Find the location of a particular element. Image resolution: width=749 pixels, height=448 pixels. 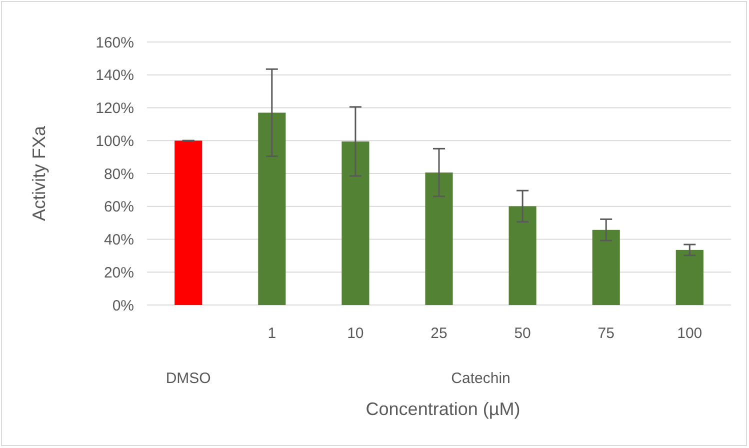

x-tick-label: 25 is located at coordinates (439, 333).